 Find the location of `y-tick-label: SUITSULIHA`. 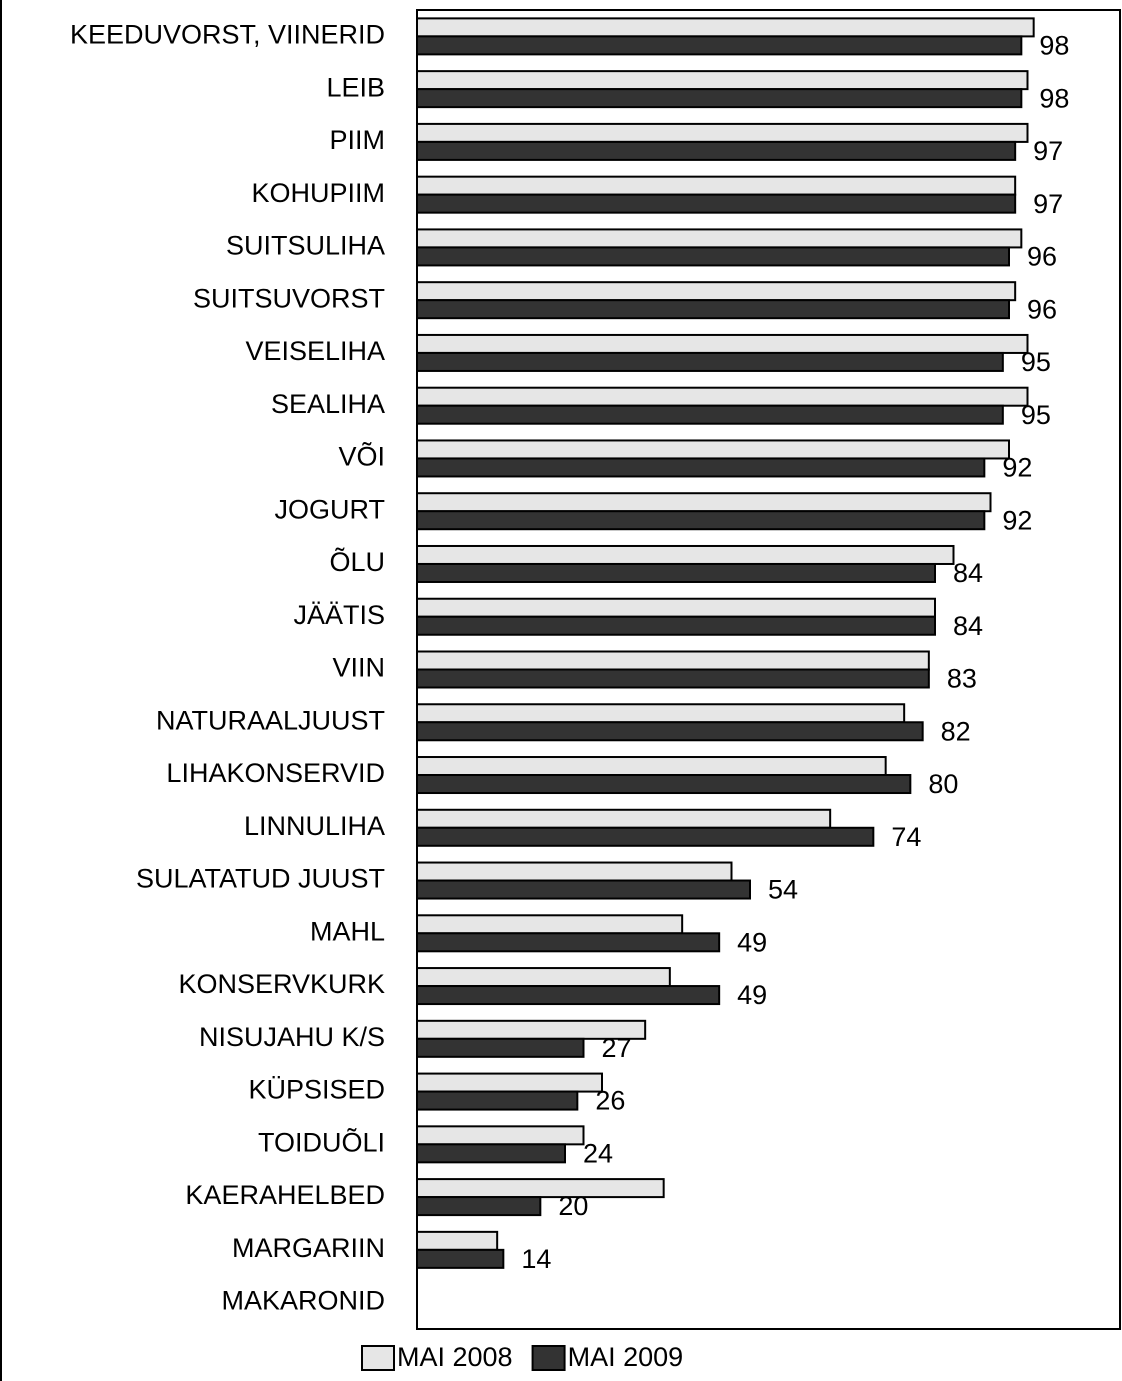

y-tick-label: SUITSULIHA is located at coordinates (305, 246).